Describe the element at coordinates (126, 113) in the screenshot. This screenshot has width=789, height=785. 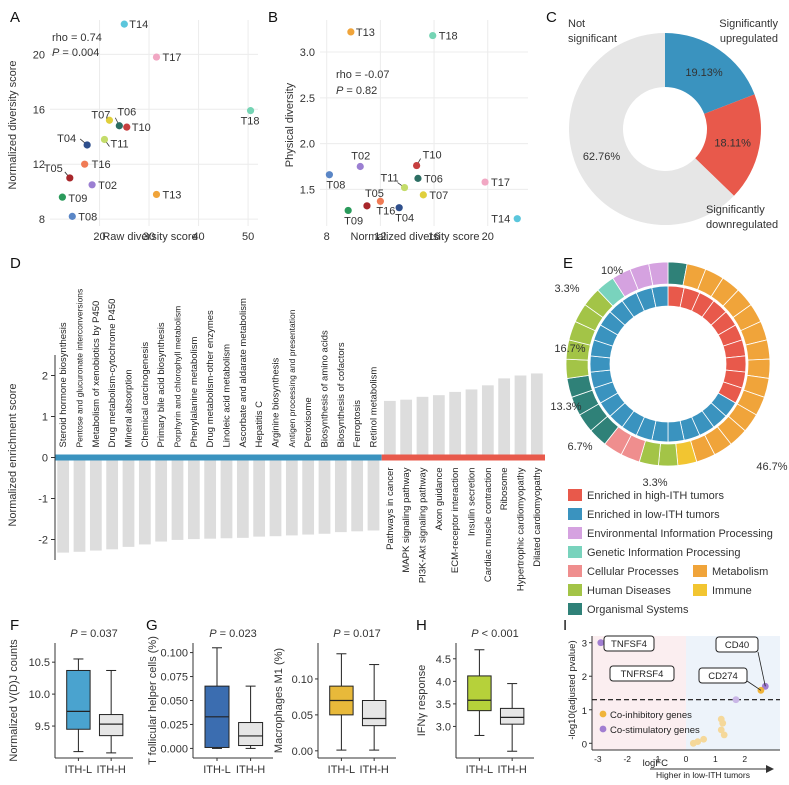
I see `point-label-A: T06` at that location.